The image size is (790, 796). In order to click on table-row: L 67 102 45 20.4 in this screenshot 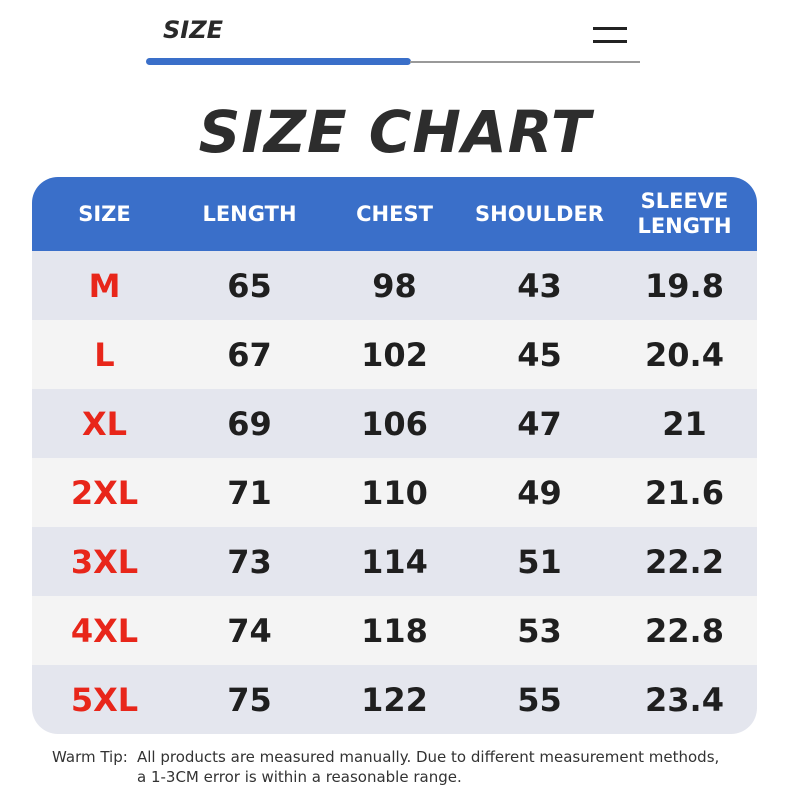, I will do `click(394, 354)`.